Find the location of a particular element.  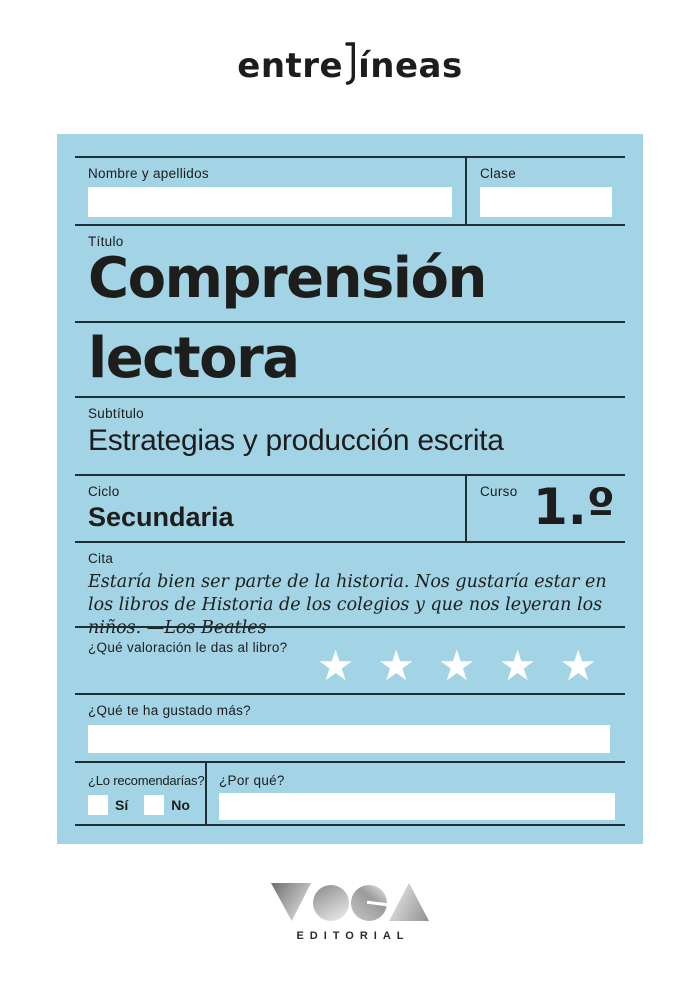

star-icon-4: ★ is located at coordinates (517, 665).